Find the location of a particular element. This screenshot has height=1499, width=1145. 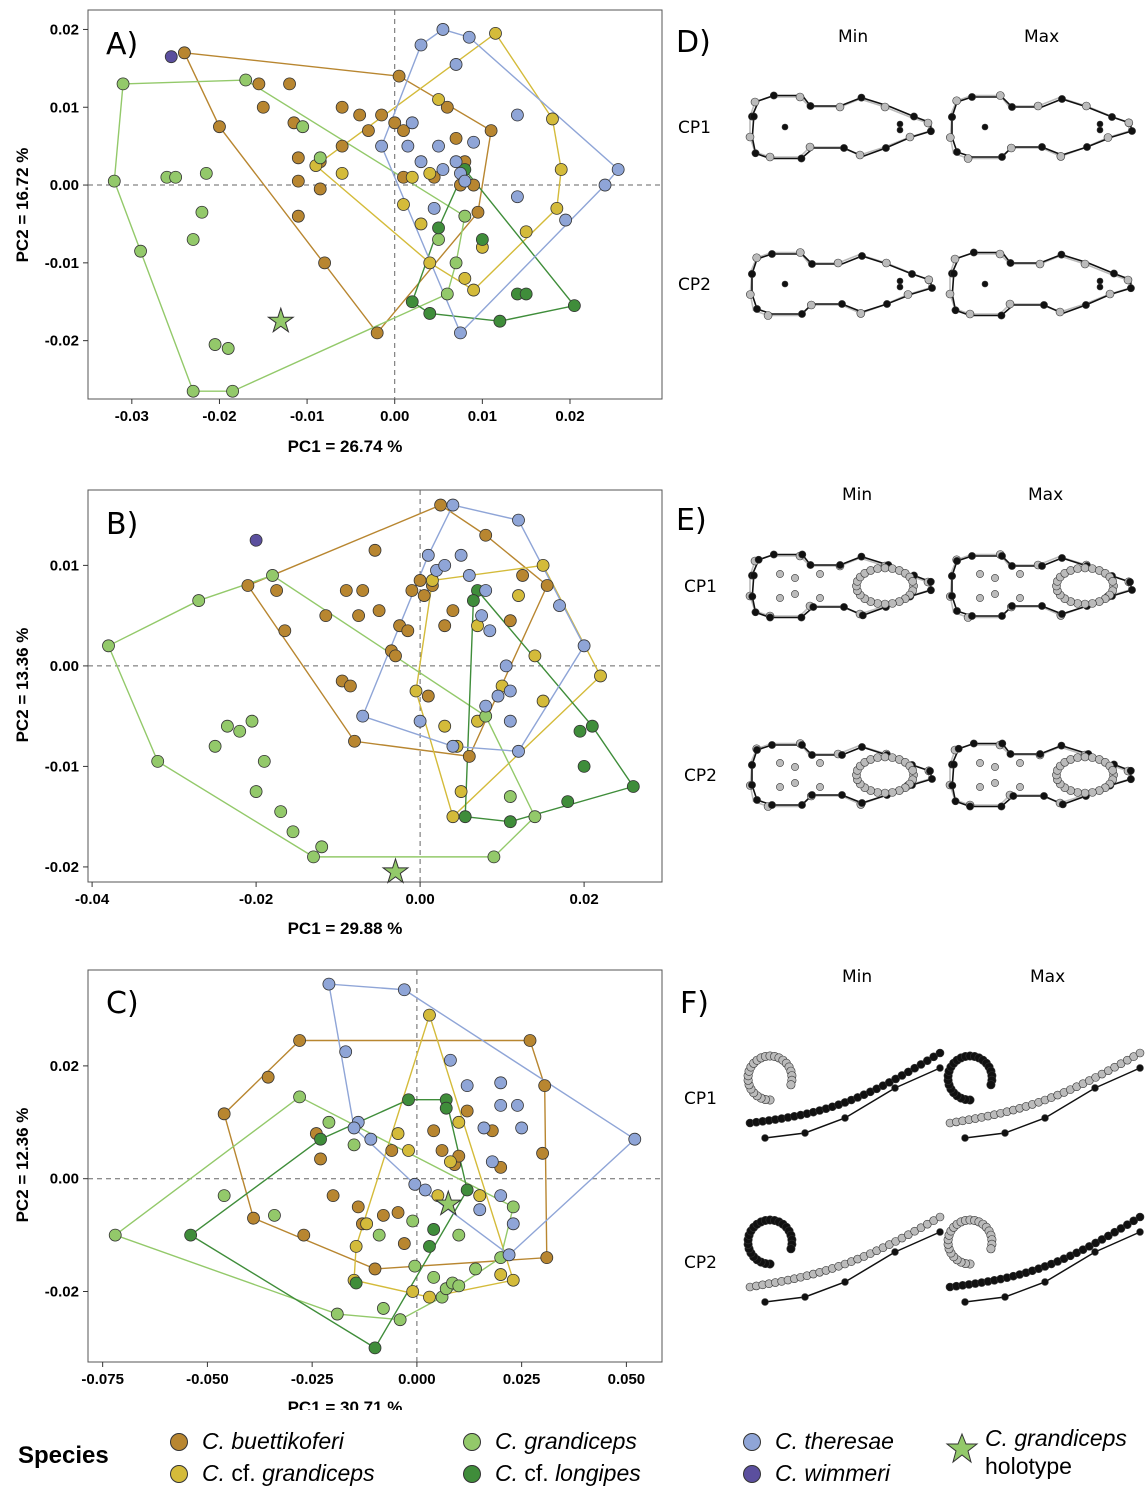

column-header-min: Min is located at coordinates (857, 977).